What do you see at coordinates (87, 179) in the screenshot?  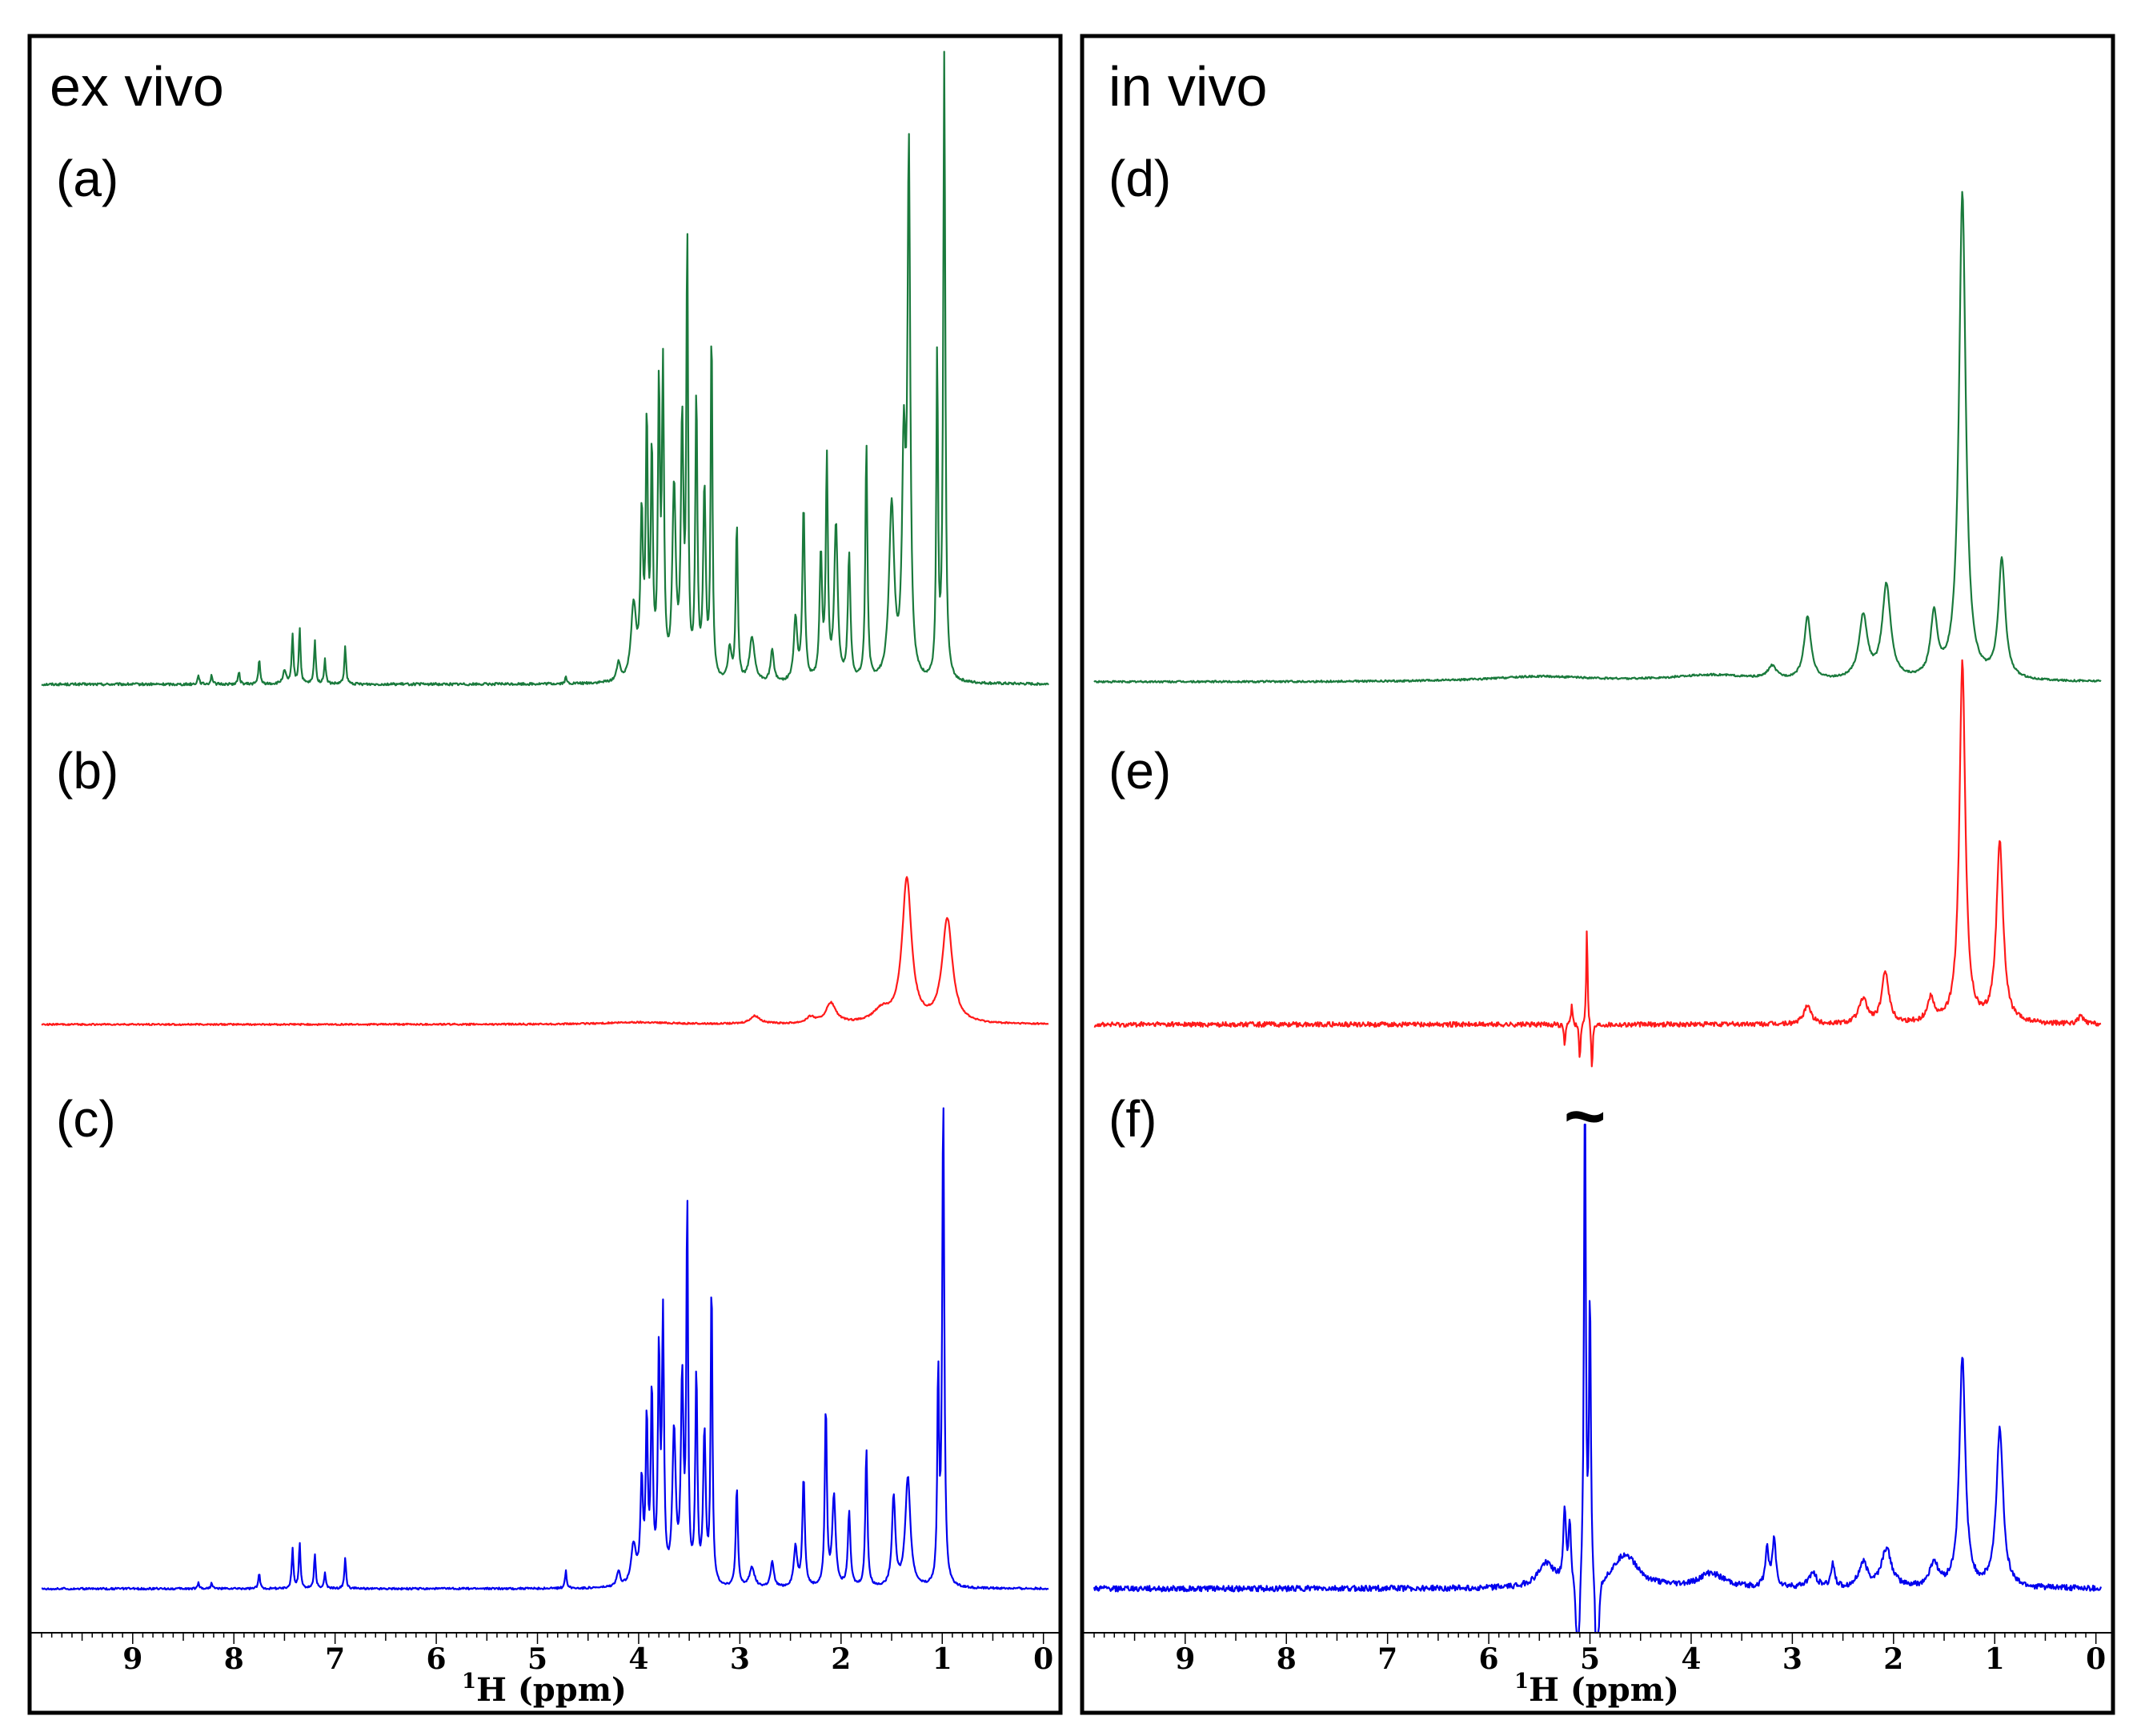 I see `panel-label-a: (a)` at bounding box center [87, 179].